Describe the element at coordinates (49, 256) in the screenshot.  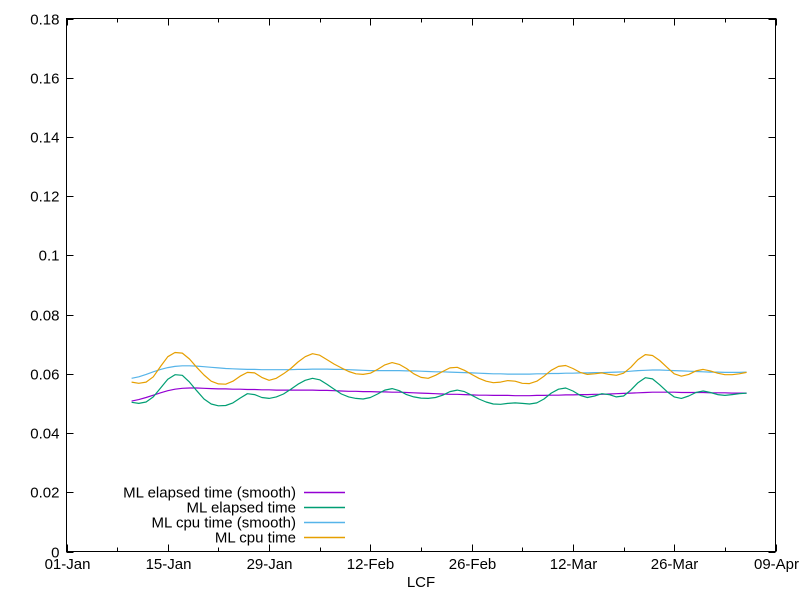
I see `y-tick-label: 0.1` at that location.